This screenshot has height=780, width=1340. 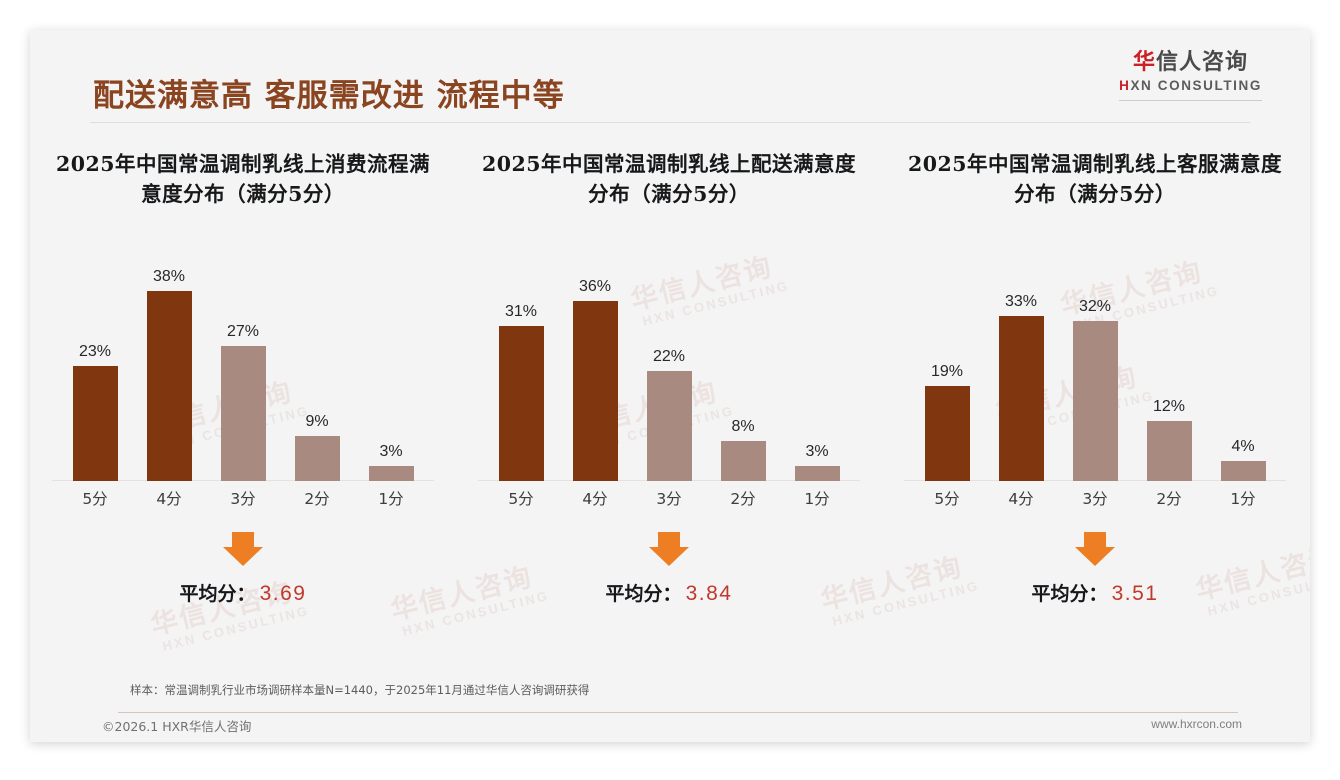 I want to click on average-score: 平均分： 3.69, so click(x=243, y=592).